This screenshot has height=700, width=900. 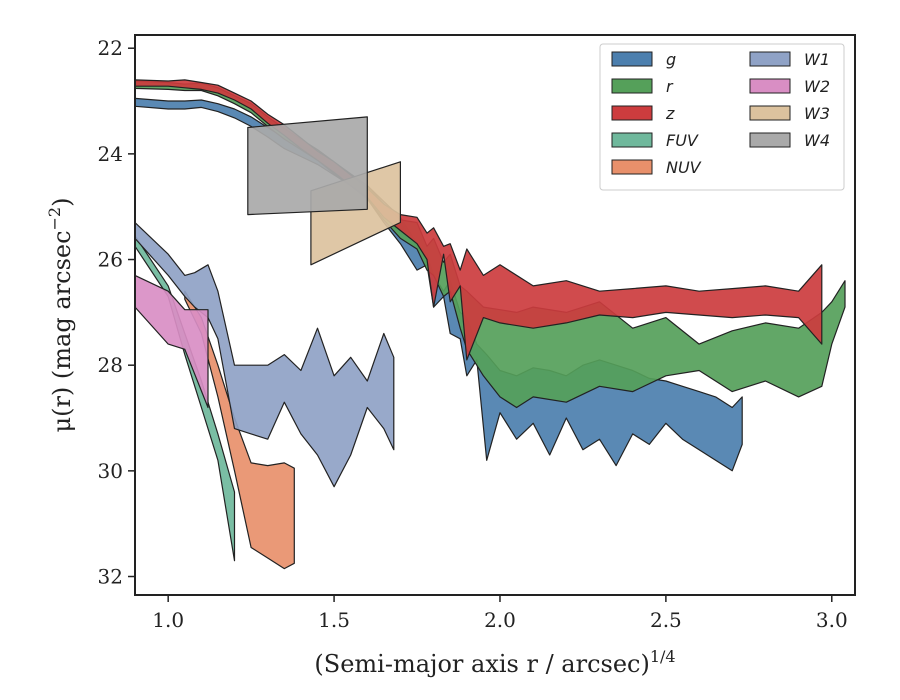 I want to click on x-tick-label: 2.5, so click(x=666, y=620).